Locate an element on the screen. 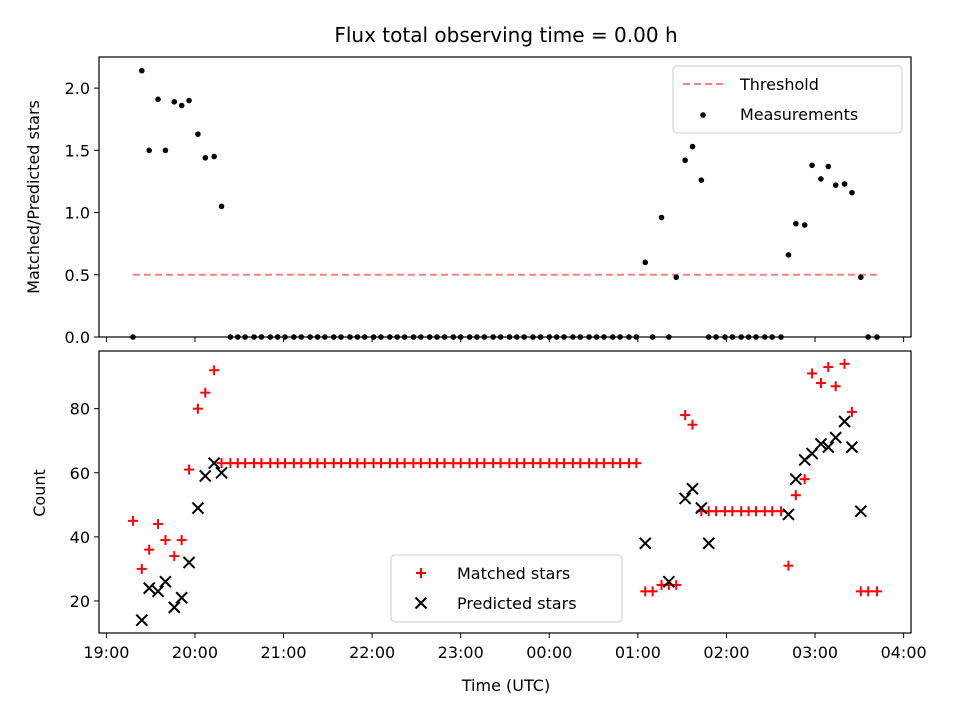  top-y-tick-label: 2.0 is located at coordinates (77, 88).